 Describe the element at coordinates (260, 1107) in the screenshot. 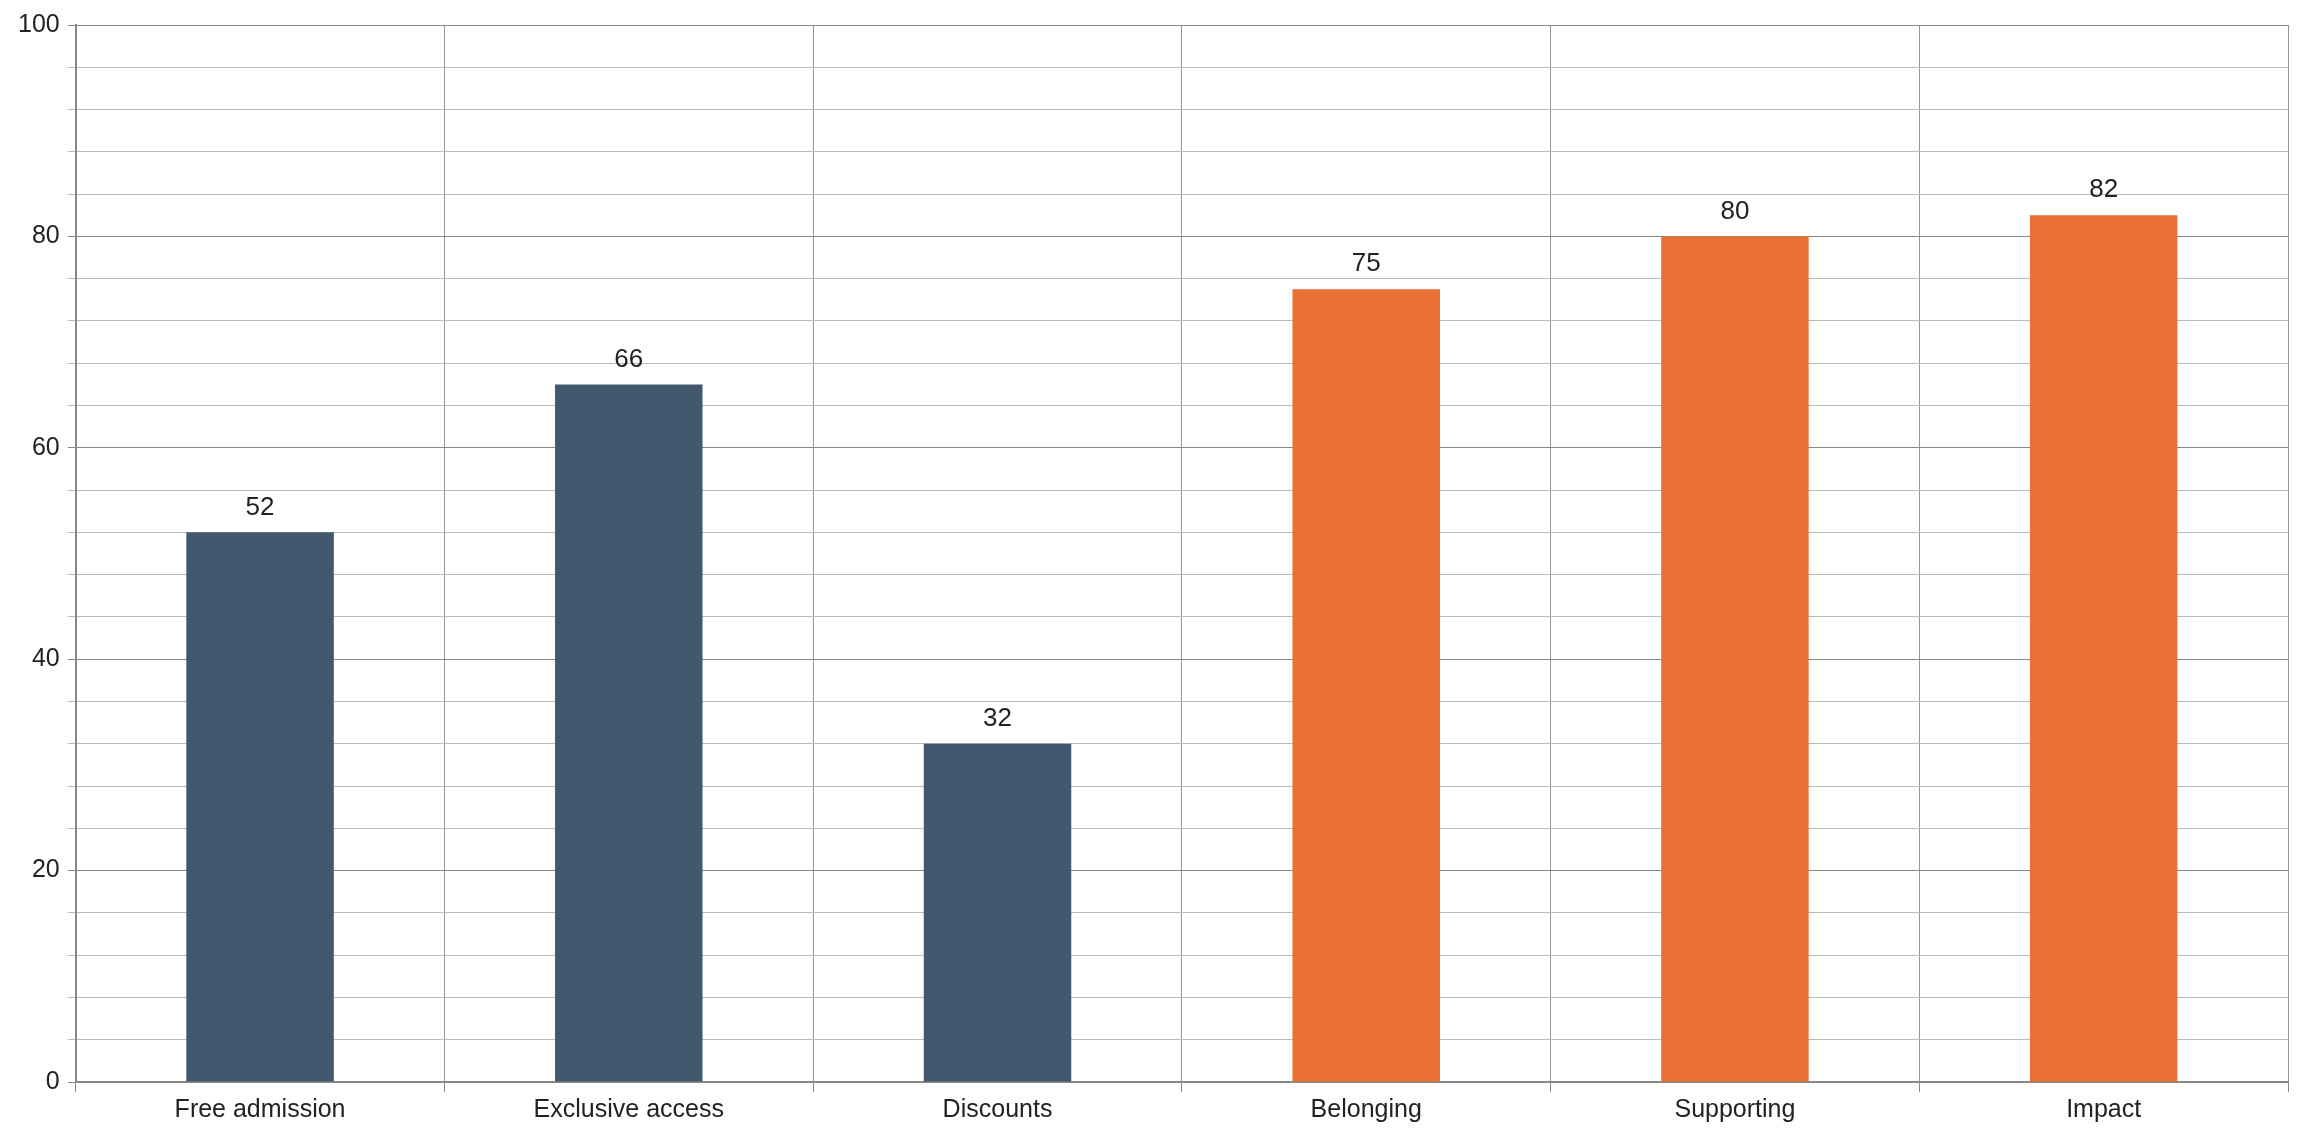

I see `x-tick-label: Free admission` at that location.